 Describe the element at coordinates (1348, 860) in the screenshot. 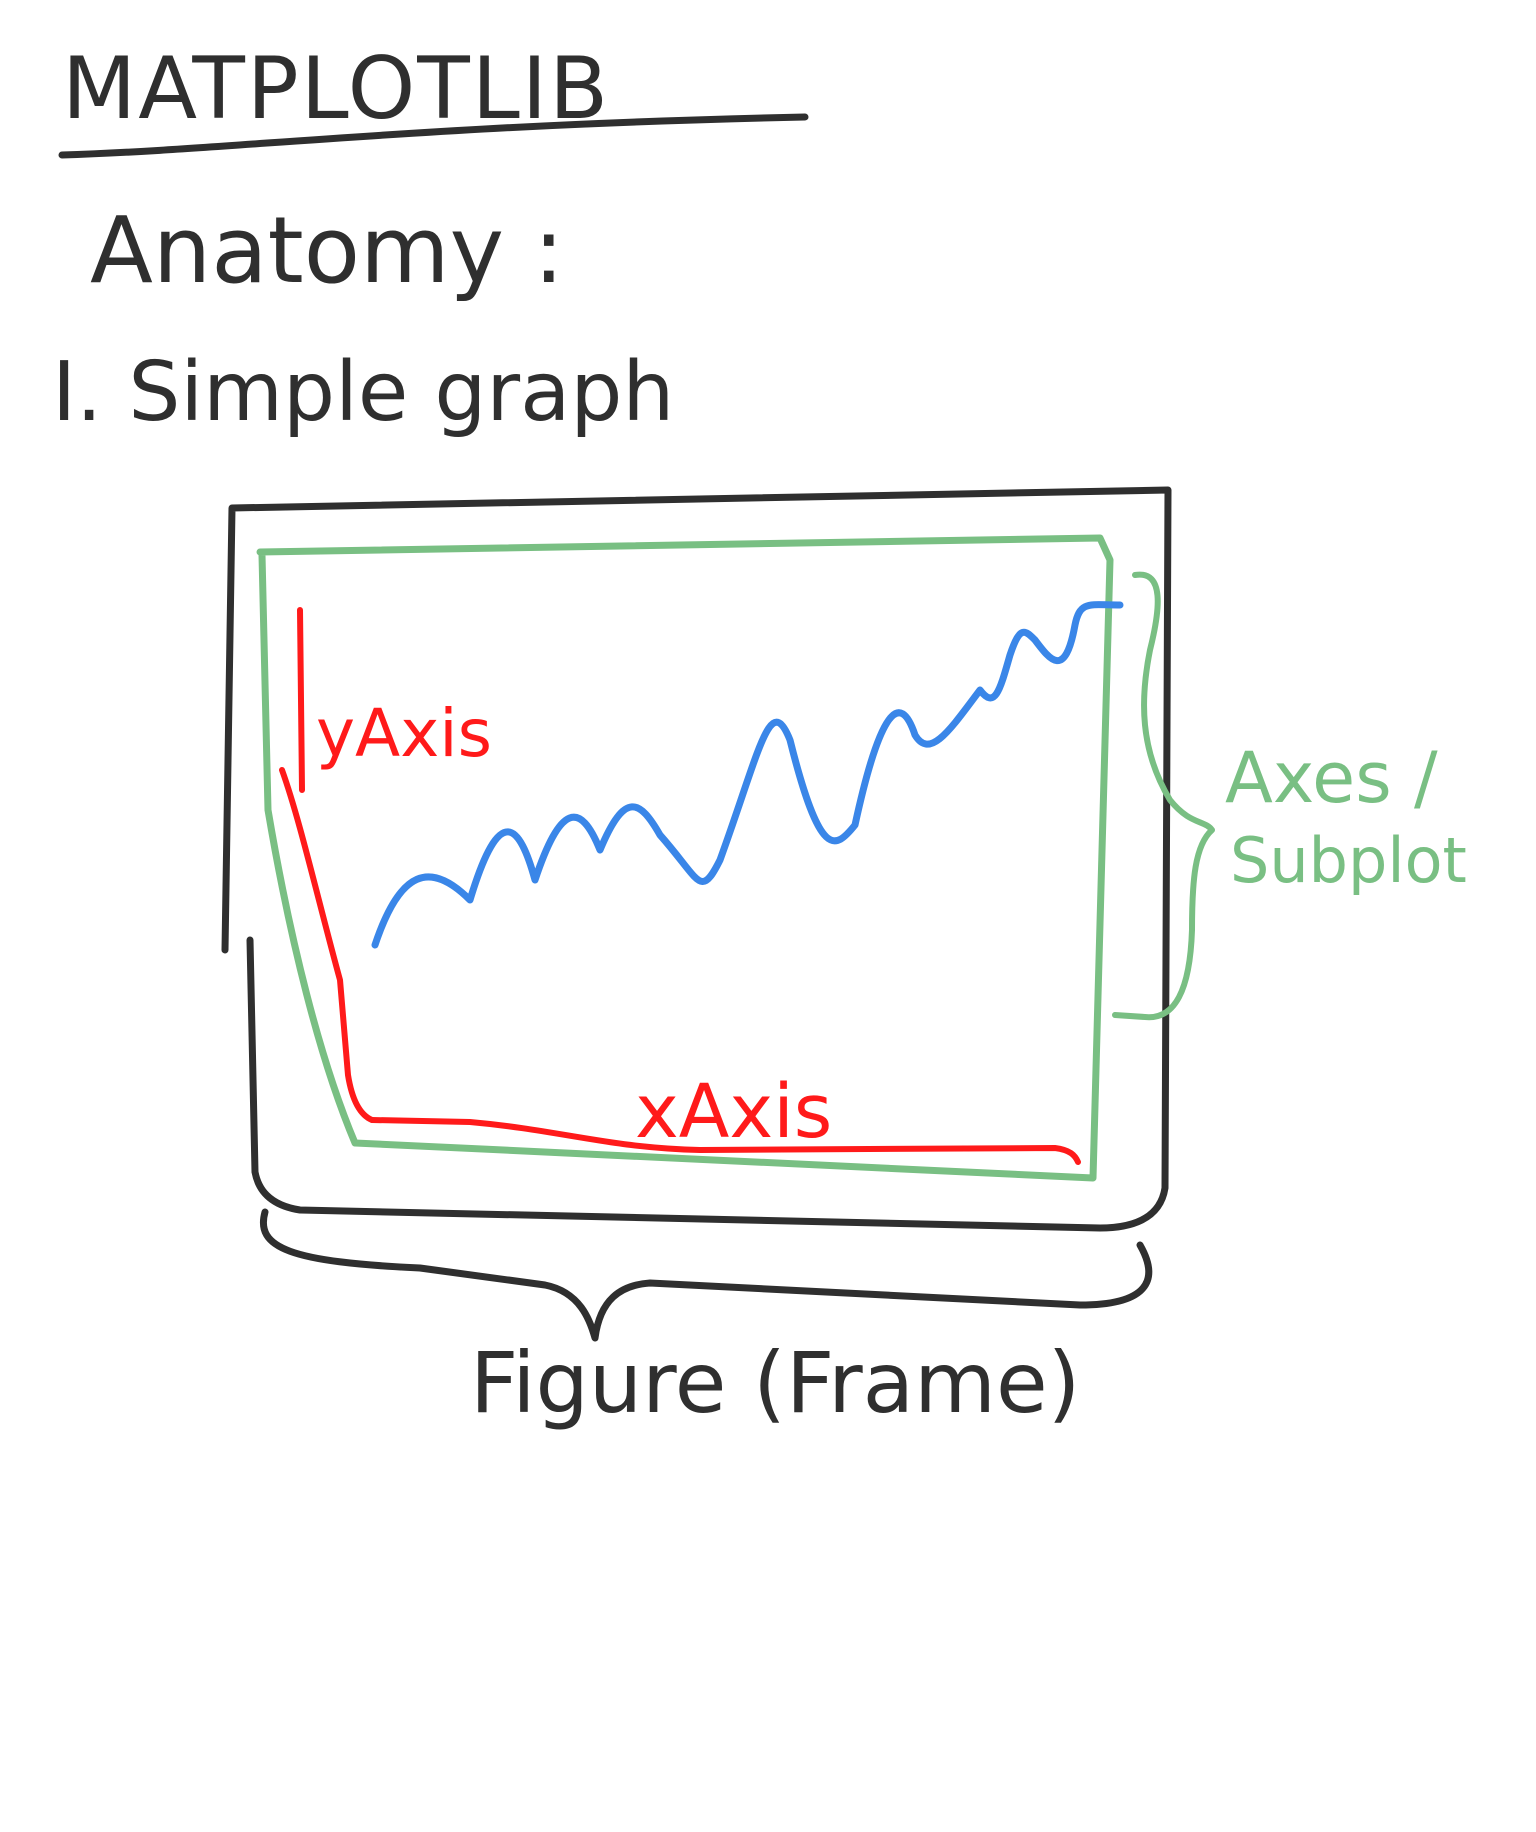

I see `axes-label-line2: Subplot` at that location.